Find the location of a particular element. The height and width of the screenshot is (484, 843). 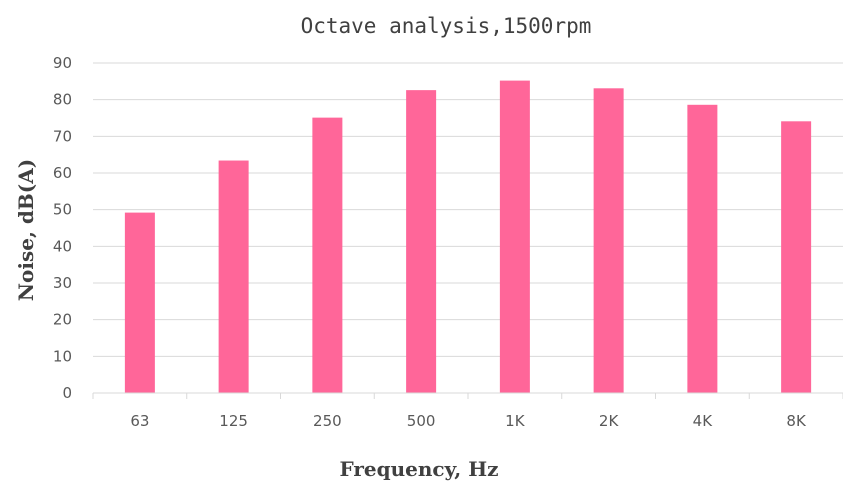

y-tick-label: 20 is located at coordinates (62, 320).